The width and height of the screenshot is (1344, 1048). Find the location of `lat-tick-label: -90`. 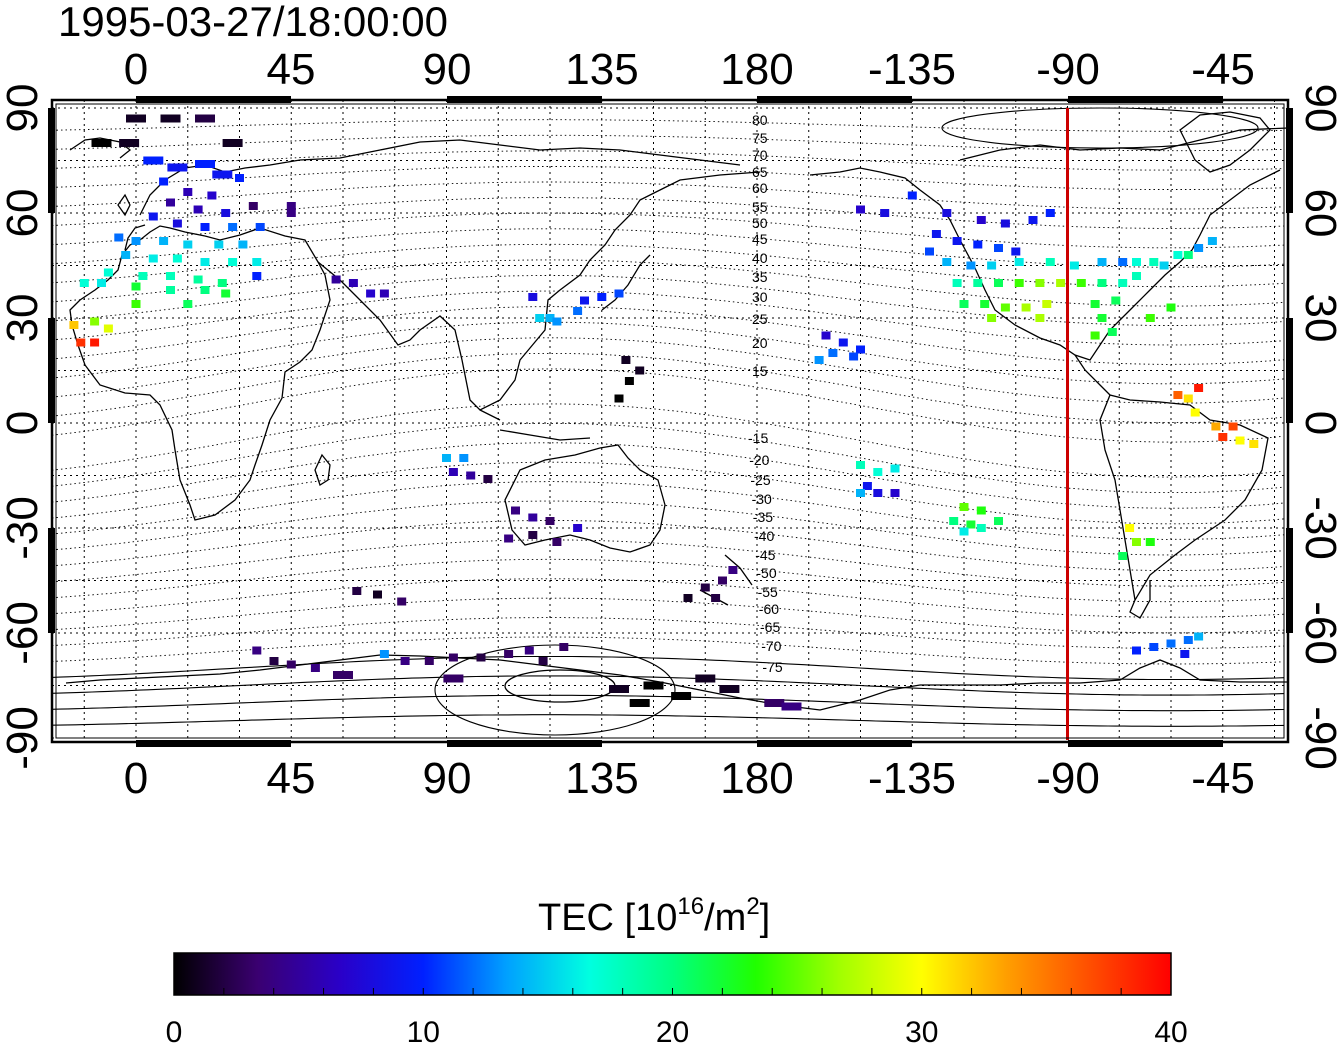

lat-tick-label: -90 is located at coordinates (1320, 738).